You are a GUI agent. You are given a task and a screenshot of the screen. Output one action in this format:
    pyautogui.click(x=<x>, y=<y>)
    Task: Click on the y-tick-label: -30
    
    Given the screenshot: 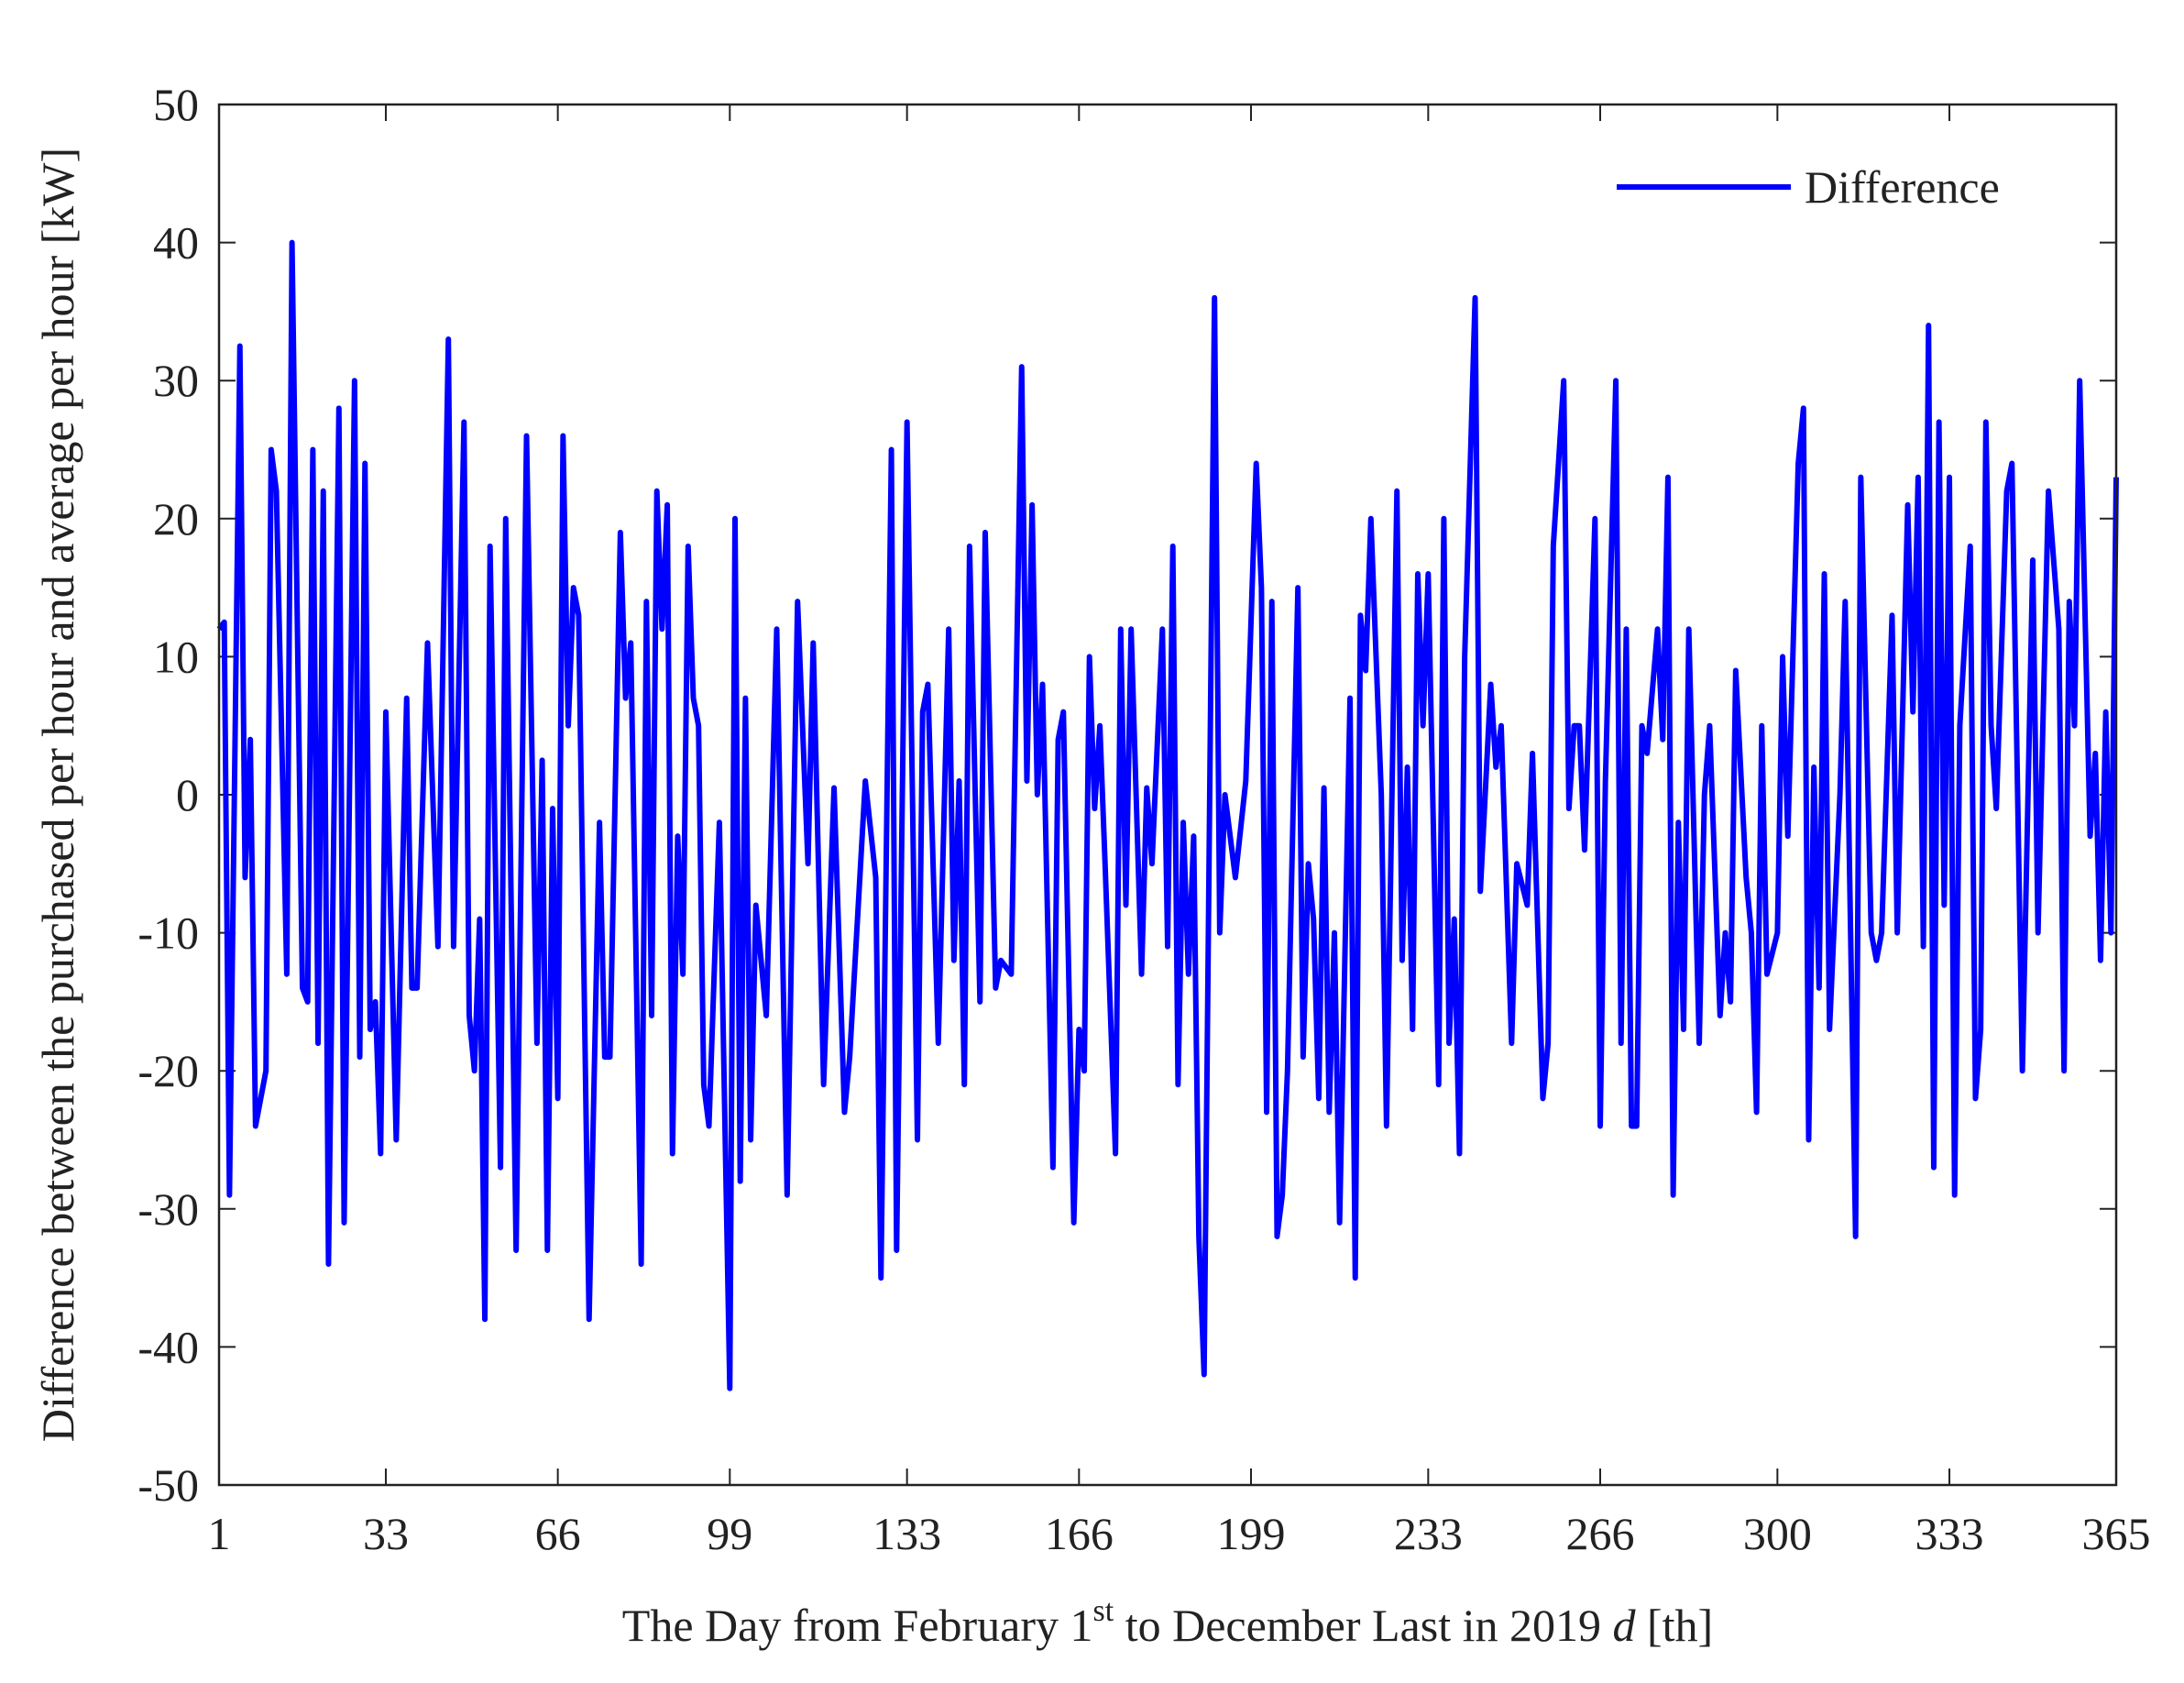 What is the action you would take?
    pyautogui.click(x=168, y=1209)
    